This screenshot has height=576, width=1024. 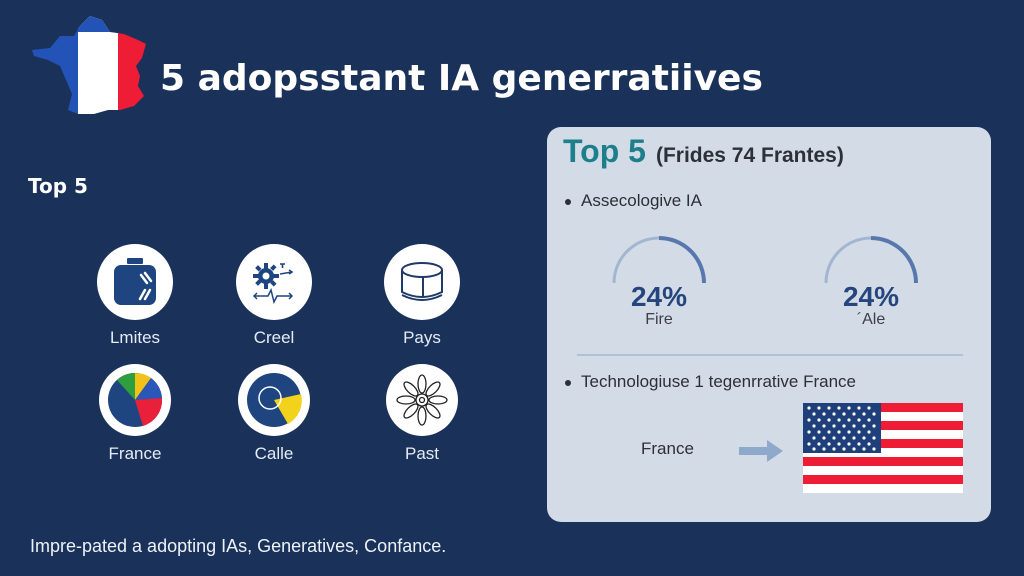 I want to click on gauge-ale: 24% ´Ale, so click(x=871, y=281).